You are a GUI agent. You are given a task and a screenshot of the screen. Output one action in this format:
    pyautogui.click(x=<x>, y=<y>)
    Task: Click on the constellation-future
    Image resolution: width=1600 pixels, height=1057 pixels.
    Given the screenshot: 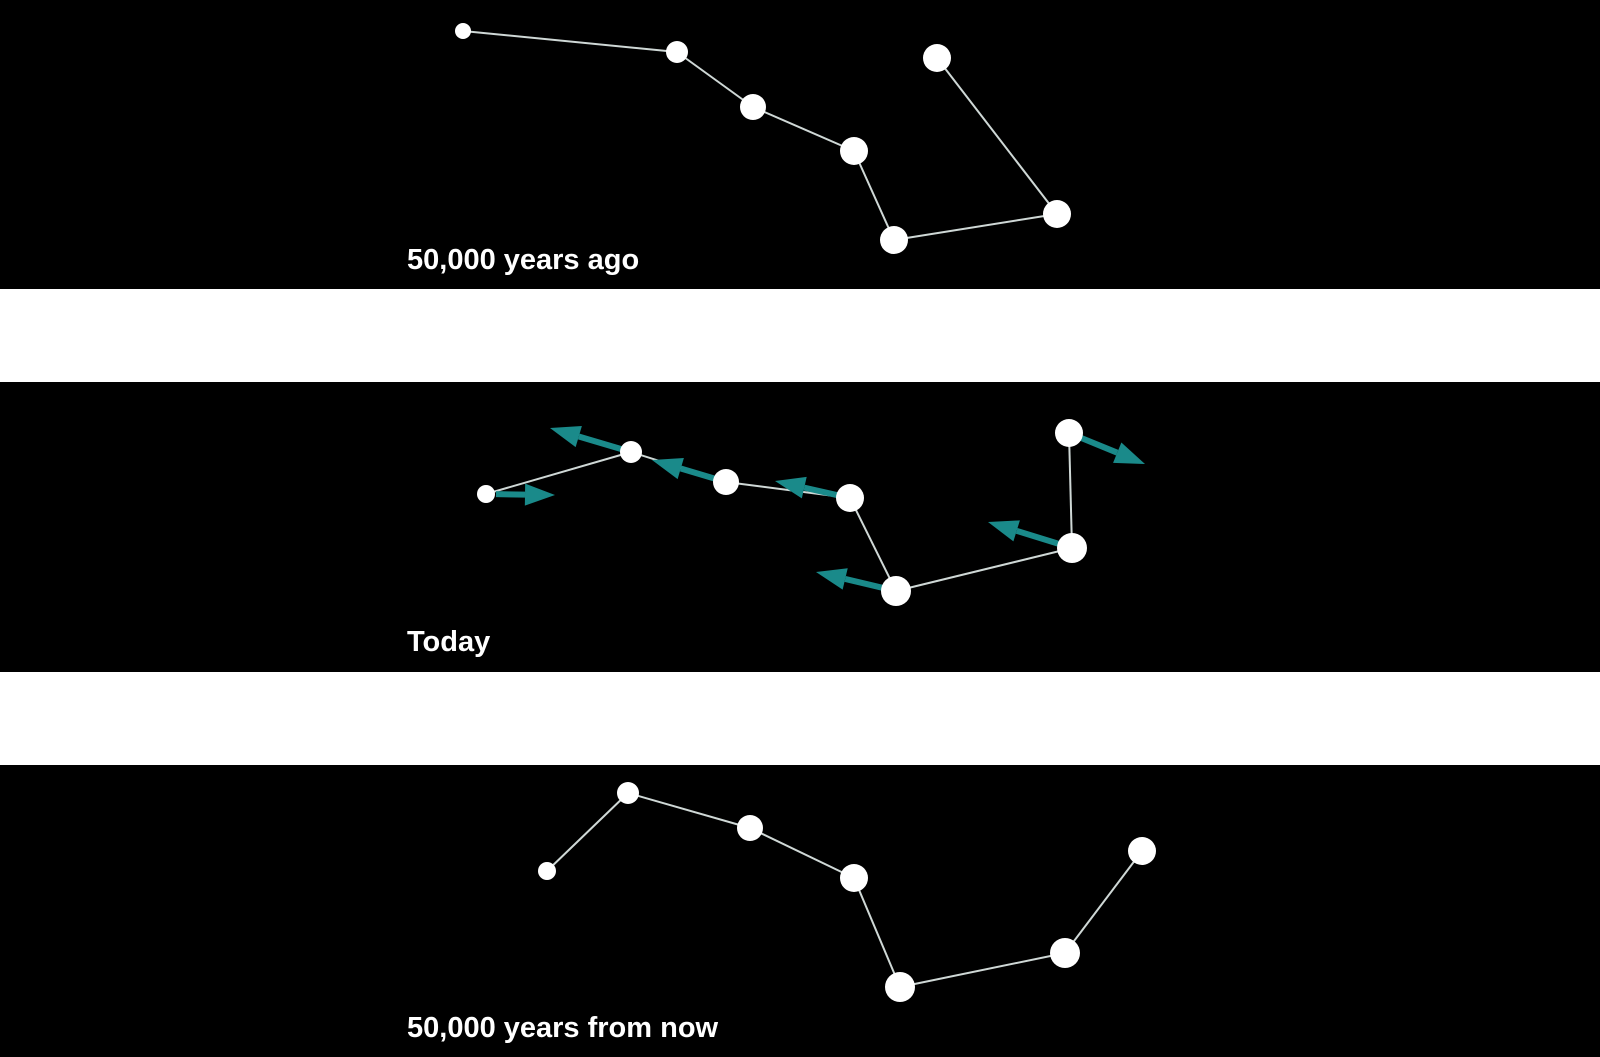 What is the action you would take?
    pyautogui.click(x=847, y=892)
    